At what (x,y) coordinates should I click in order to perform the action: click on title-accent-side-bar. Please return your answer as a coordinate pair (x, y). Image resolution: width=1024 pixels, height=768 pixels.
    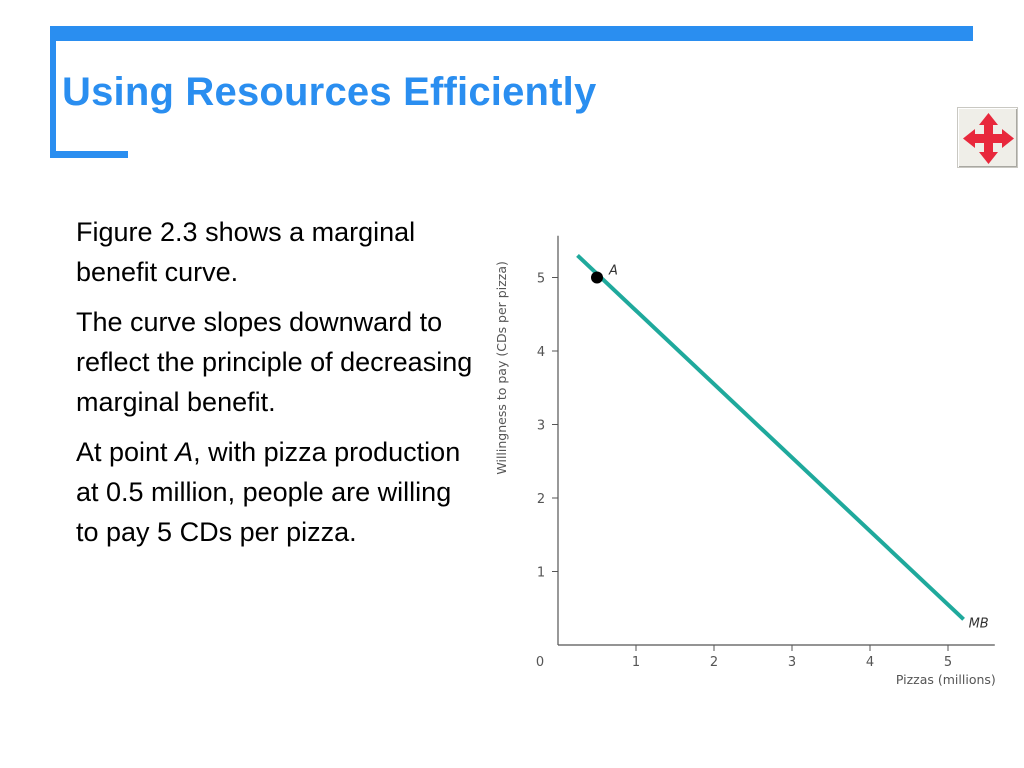
    Looking at the image, I should click on (53, 92).